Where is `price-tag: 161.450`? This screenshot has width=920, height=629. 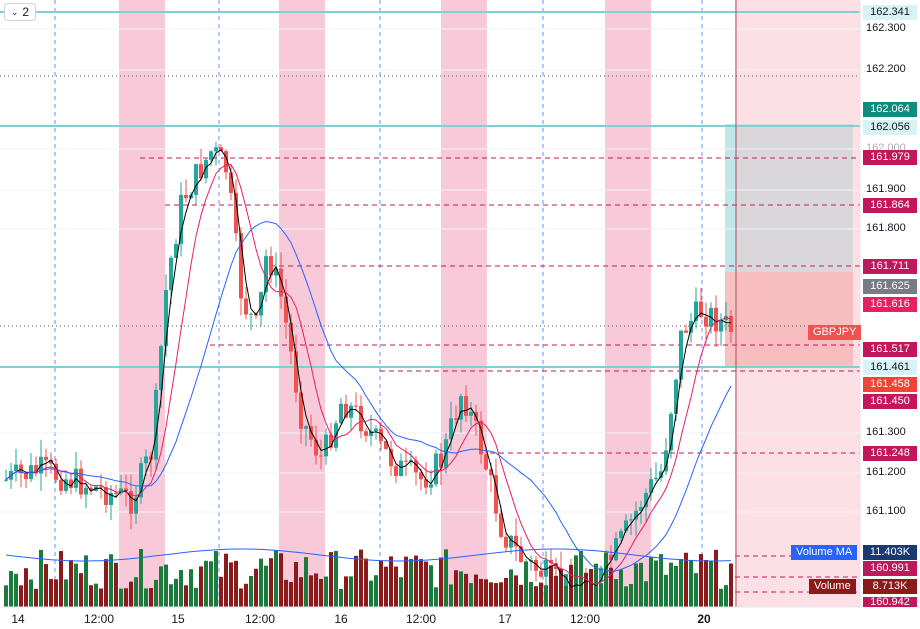 price-tag: 161.450 is located at coordinates (890, 401).